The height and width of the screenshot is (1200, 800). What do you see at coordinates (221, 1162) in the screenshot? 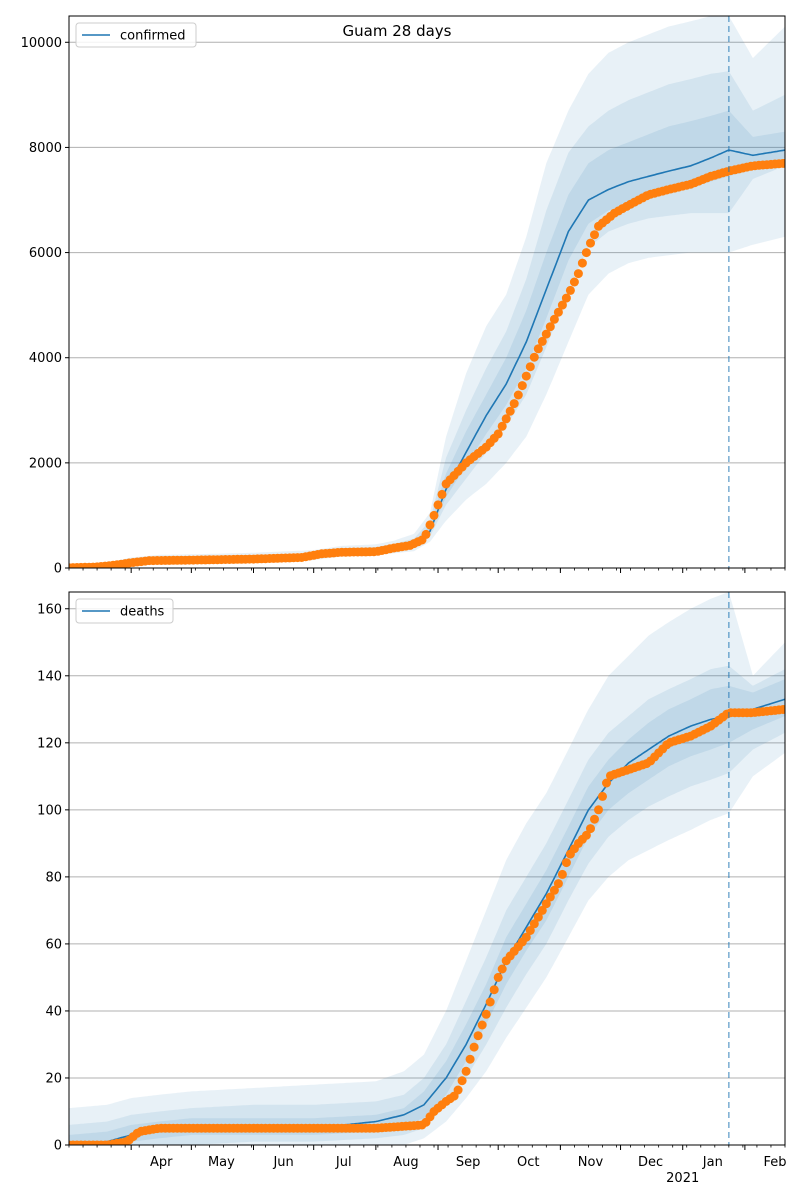
I see `x-tick-label: May` at bounding box center [221, 1162].